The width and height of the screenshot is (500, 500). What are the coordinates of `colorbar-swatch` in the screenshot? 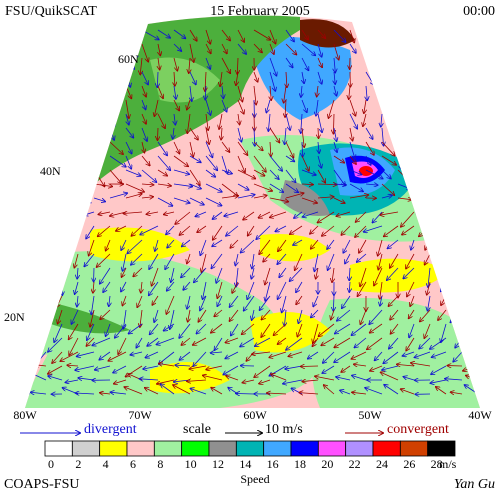 It's located at (113, 448).